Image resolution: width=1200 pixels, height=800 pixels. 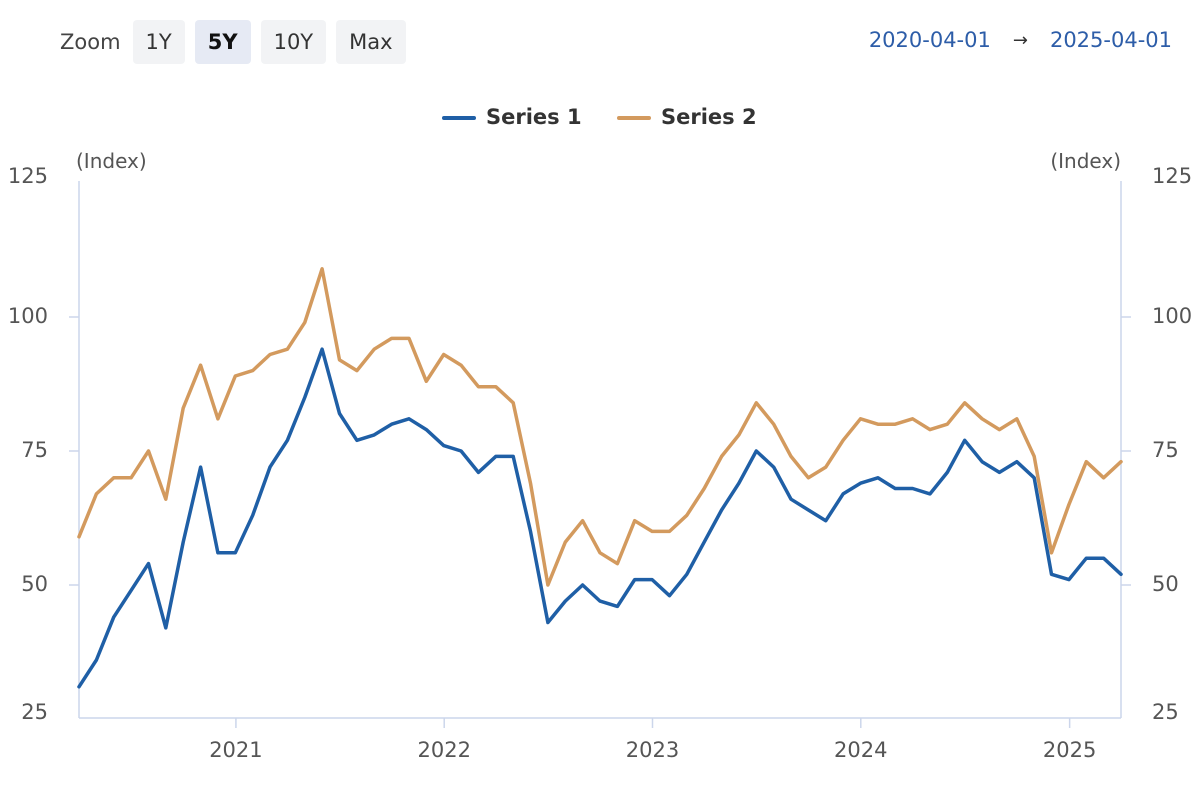 I want to click on zoom-5y-button: 5Y, so click(x=222, y=42).